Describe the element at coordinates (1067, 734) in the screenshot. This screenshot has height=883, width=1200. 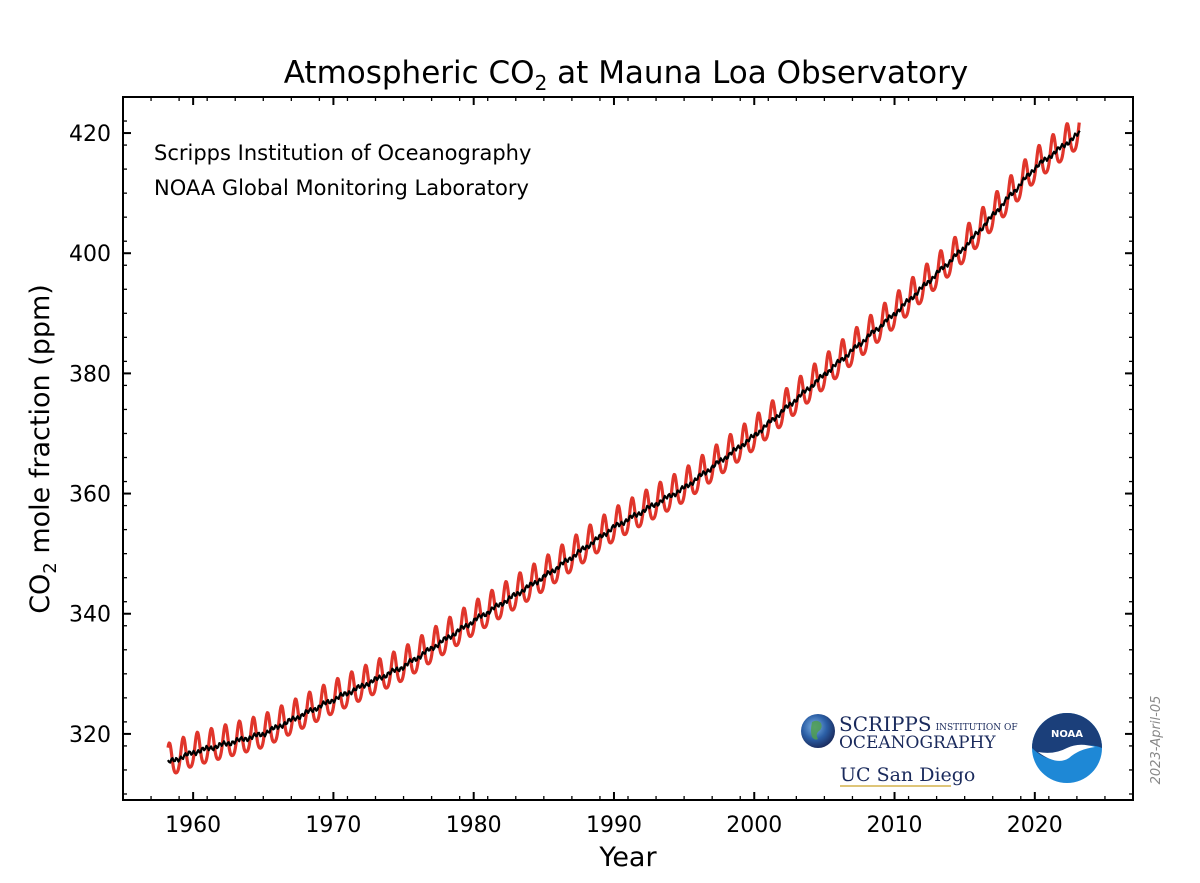
I see `noaa-wordmark: NOAA` at that location.